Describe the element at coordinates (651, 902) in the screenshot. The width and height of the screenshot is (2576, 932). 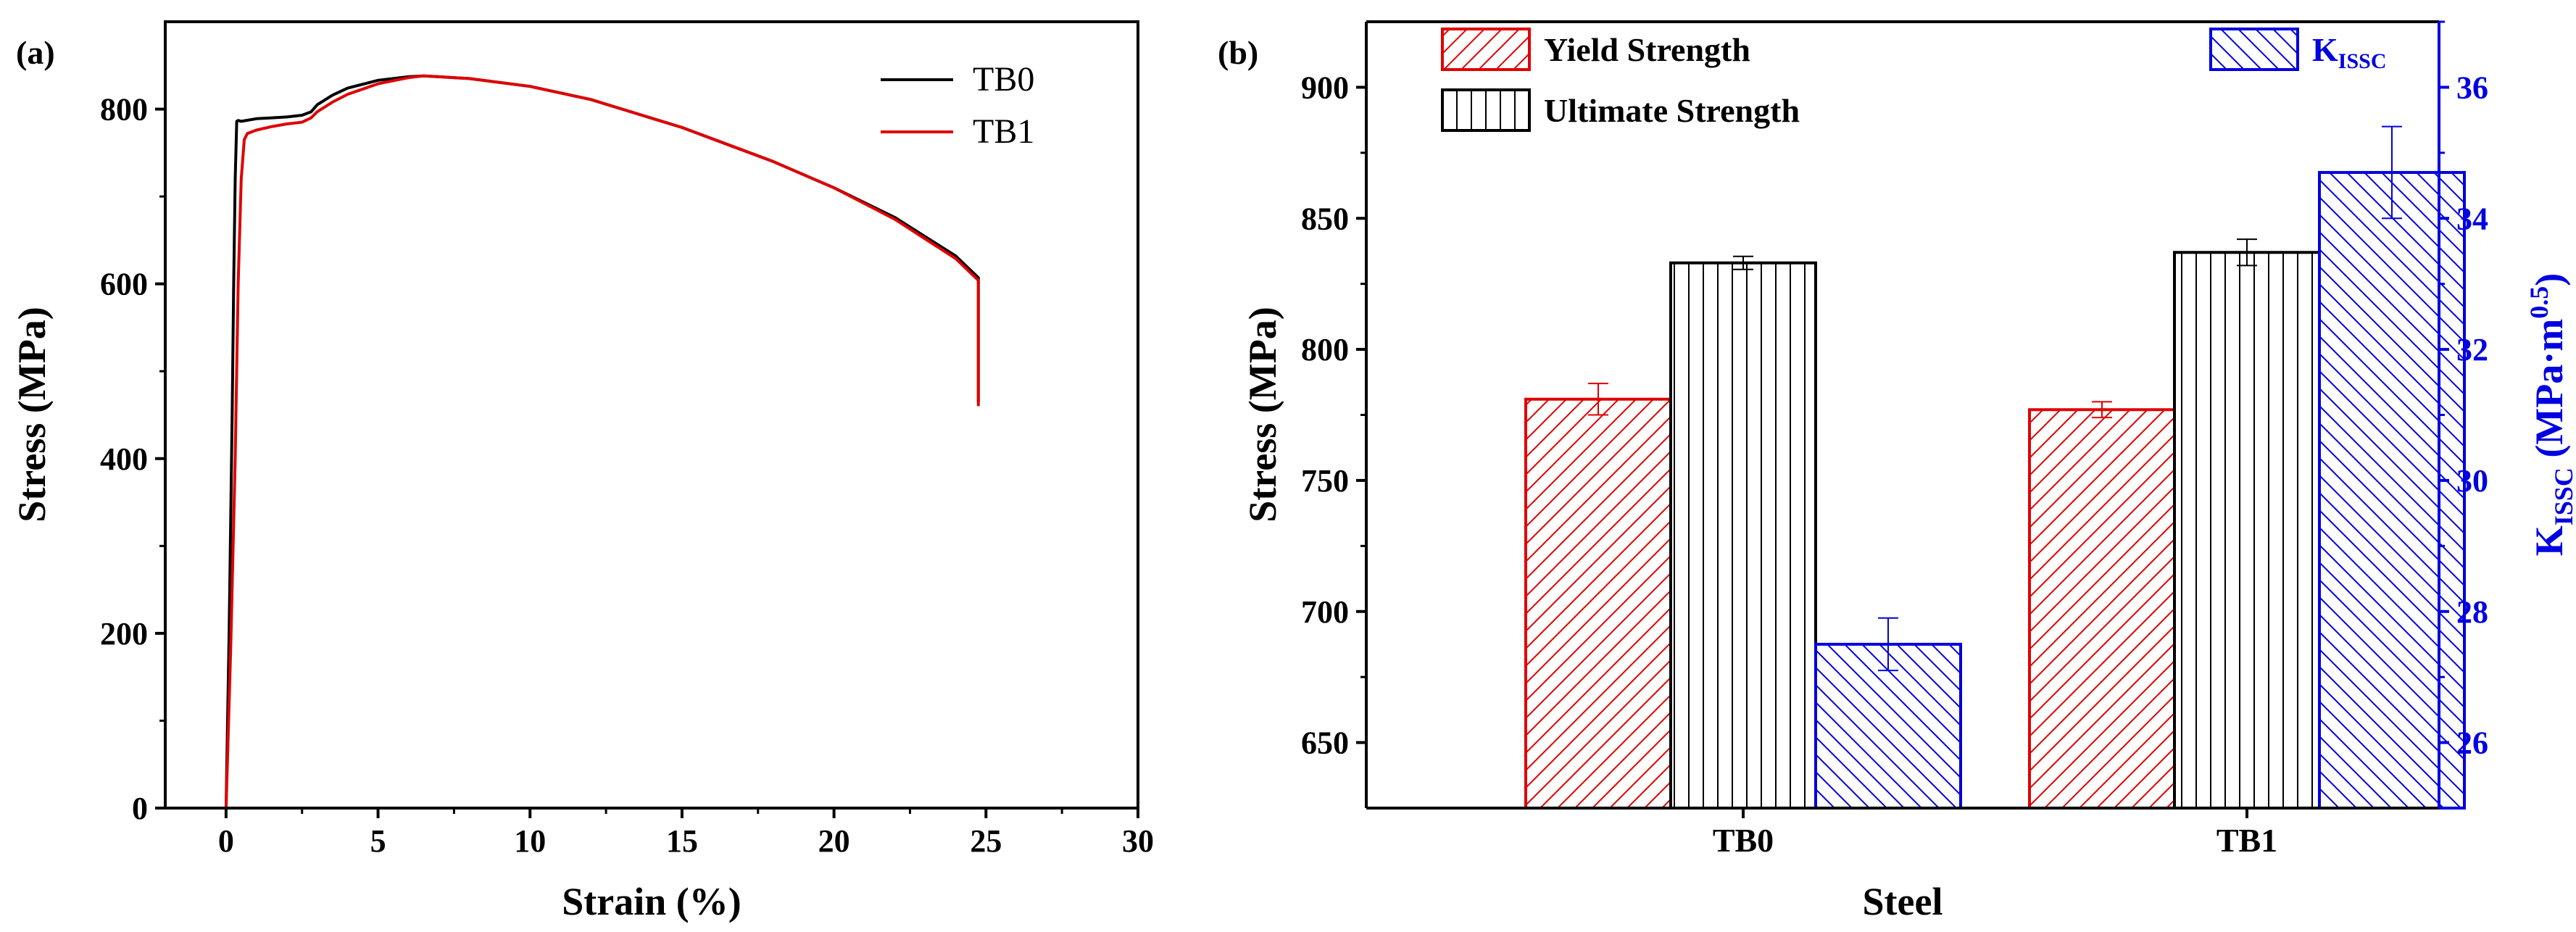
I see `panel-a-xlabel: Strain (%)` at that location.